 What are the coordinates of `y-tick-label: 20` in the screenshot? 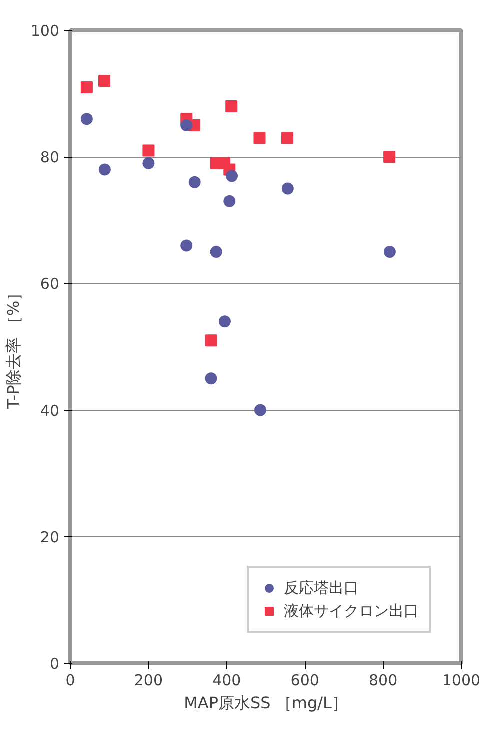 It's located at (50, 537).